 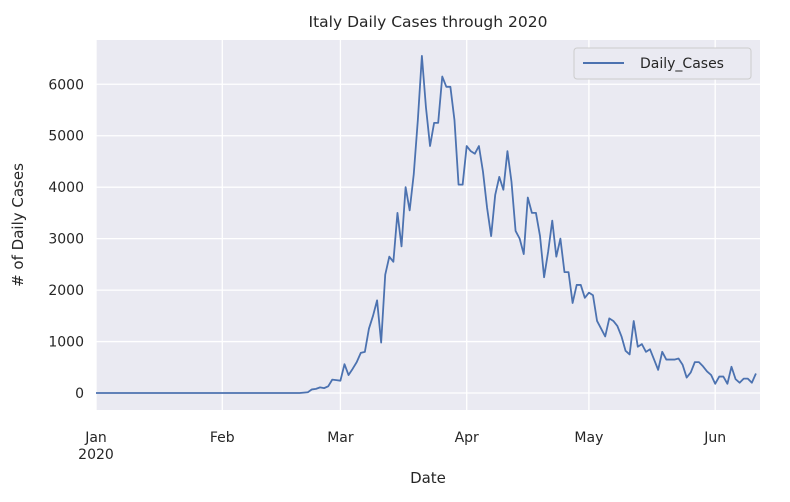 I want to click on chart-title: Italy Daily Cases through 2020, so click(x=428, y=22).